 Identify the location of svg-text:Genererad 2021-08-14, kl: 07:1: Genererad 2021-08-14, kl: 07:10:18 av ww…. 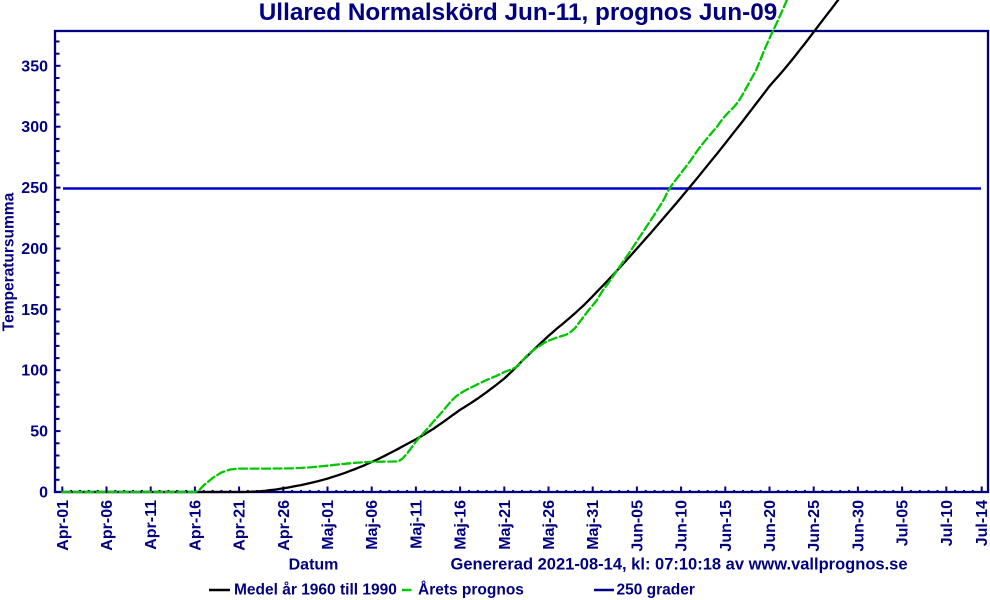
(678, 565).